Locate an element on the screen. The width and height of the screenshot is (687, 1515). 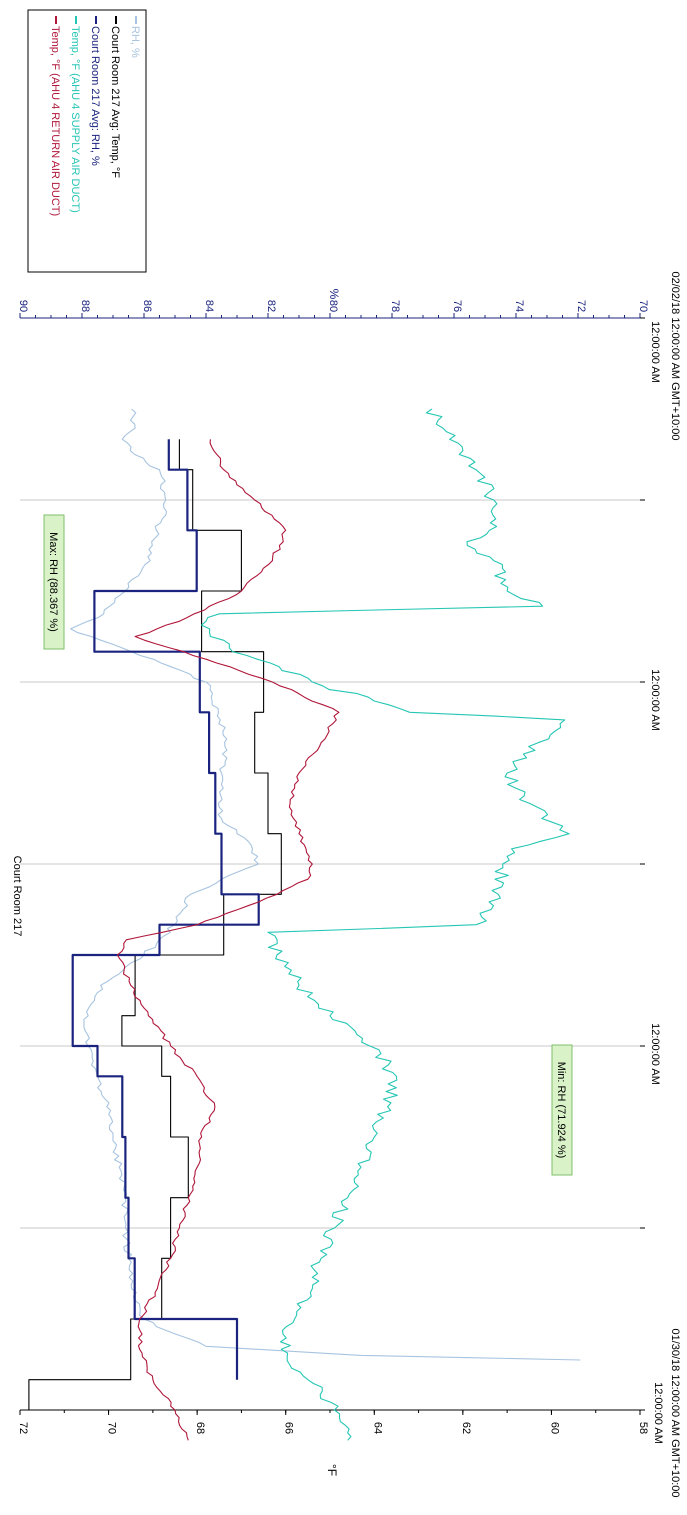
y-right-tick-label: 90 is located at coordinates (23, 306).